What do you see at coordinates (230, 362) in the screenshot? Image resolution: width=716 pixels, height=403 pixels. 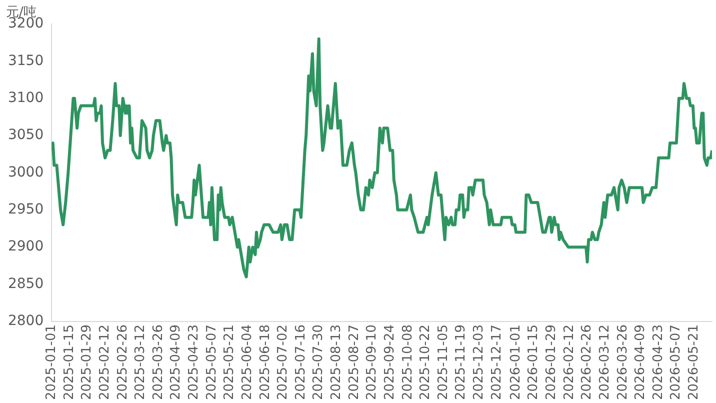 I see `x-tick-label: 2025-05-21` at bounding box center [230, 362].